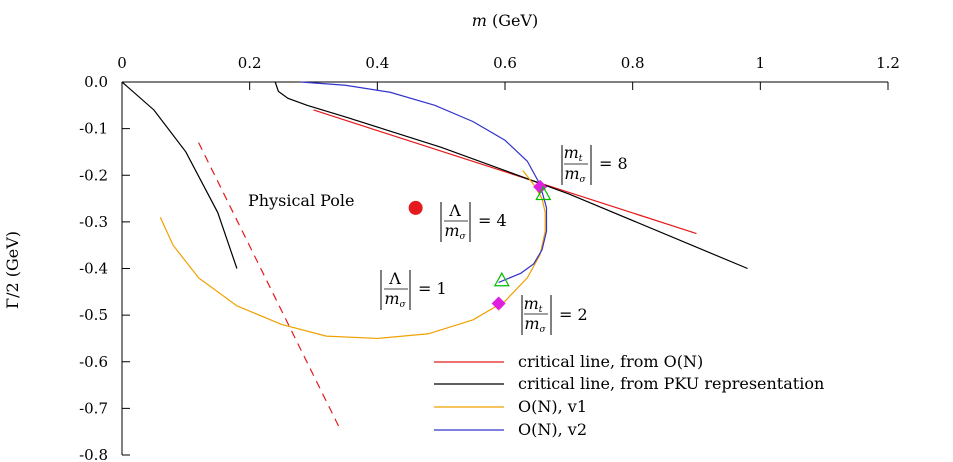  I want to click on points-layer, so click(480, 245).